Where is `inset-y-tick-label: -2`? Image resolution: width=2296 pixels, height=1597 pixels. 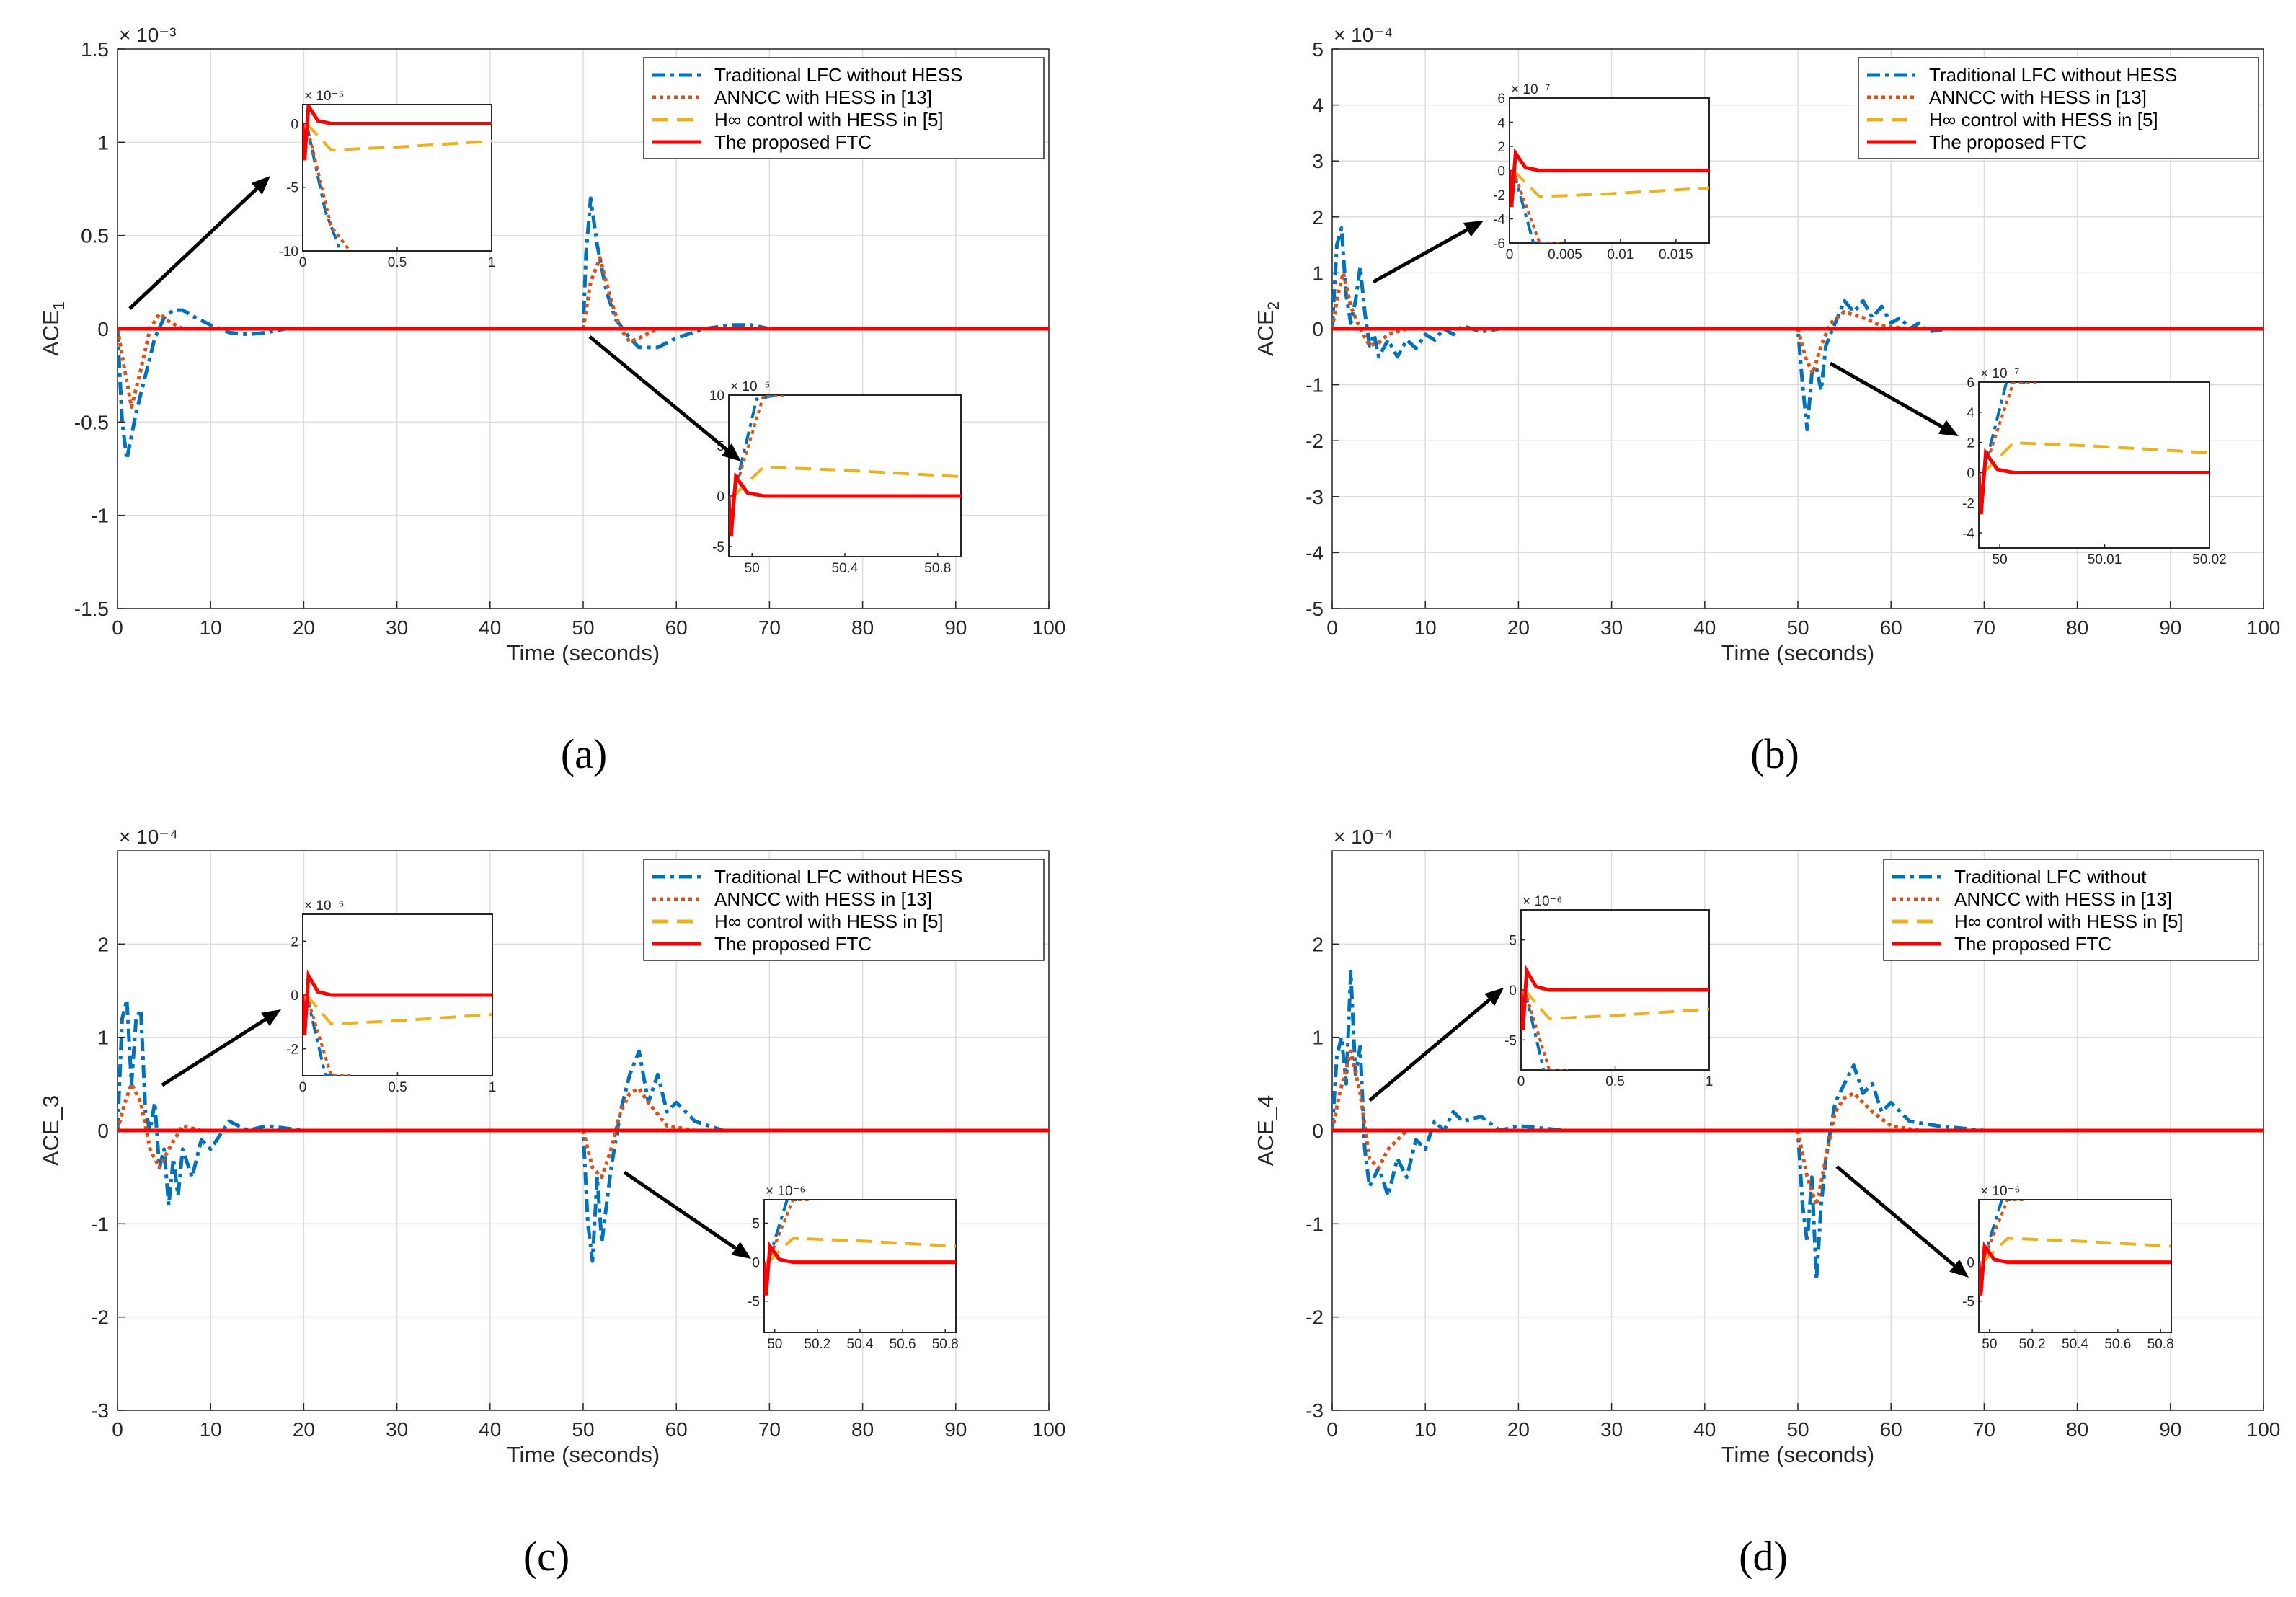 inset-y-tick-label: -2 is located at coordinates (1499, 196).